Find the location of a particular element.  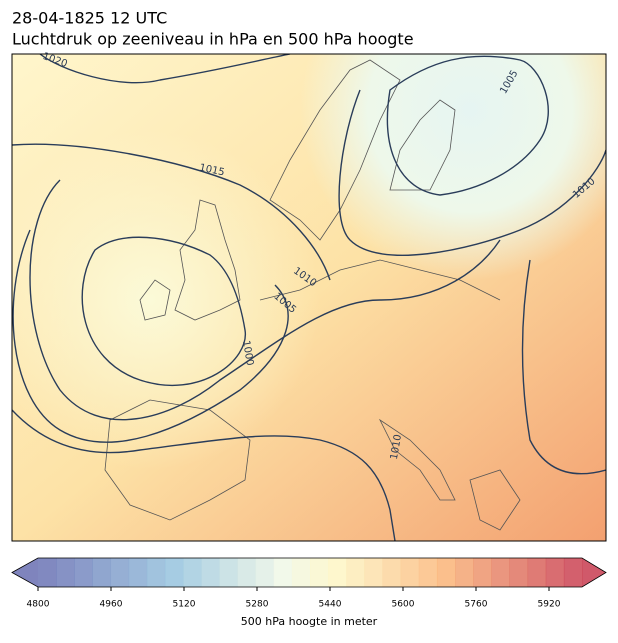

colorbar-tick-label: 5920 is located at coordinates (549, 605).